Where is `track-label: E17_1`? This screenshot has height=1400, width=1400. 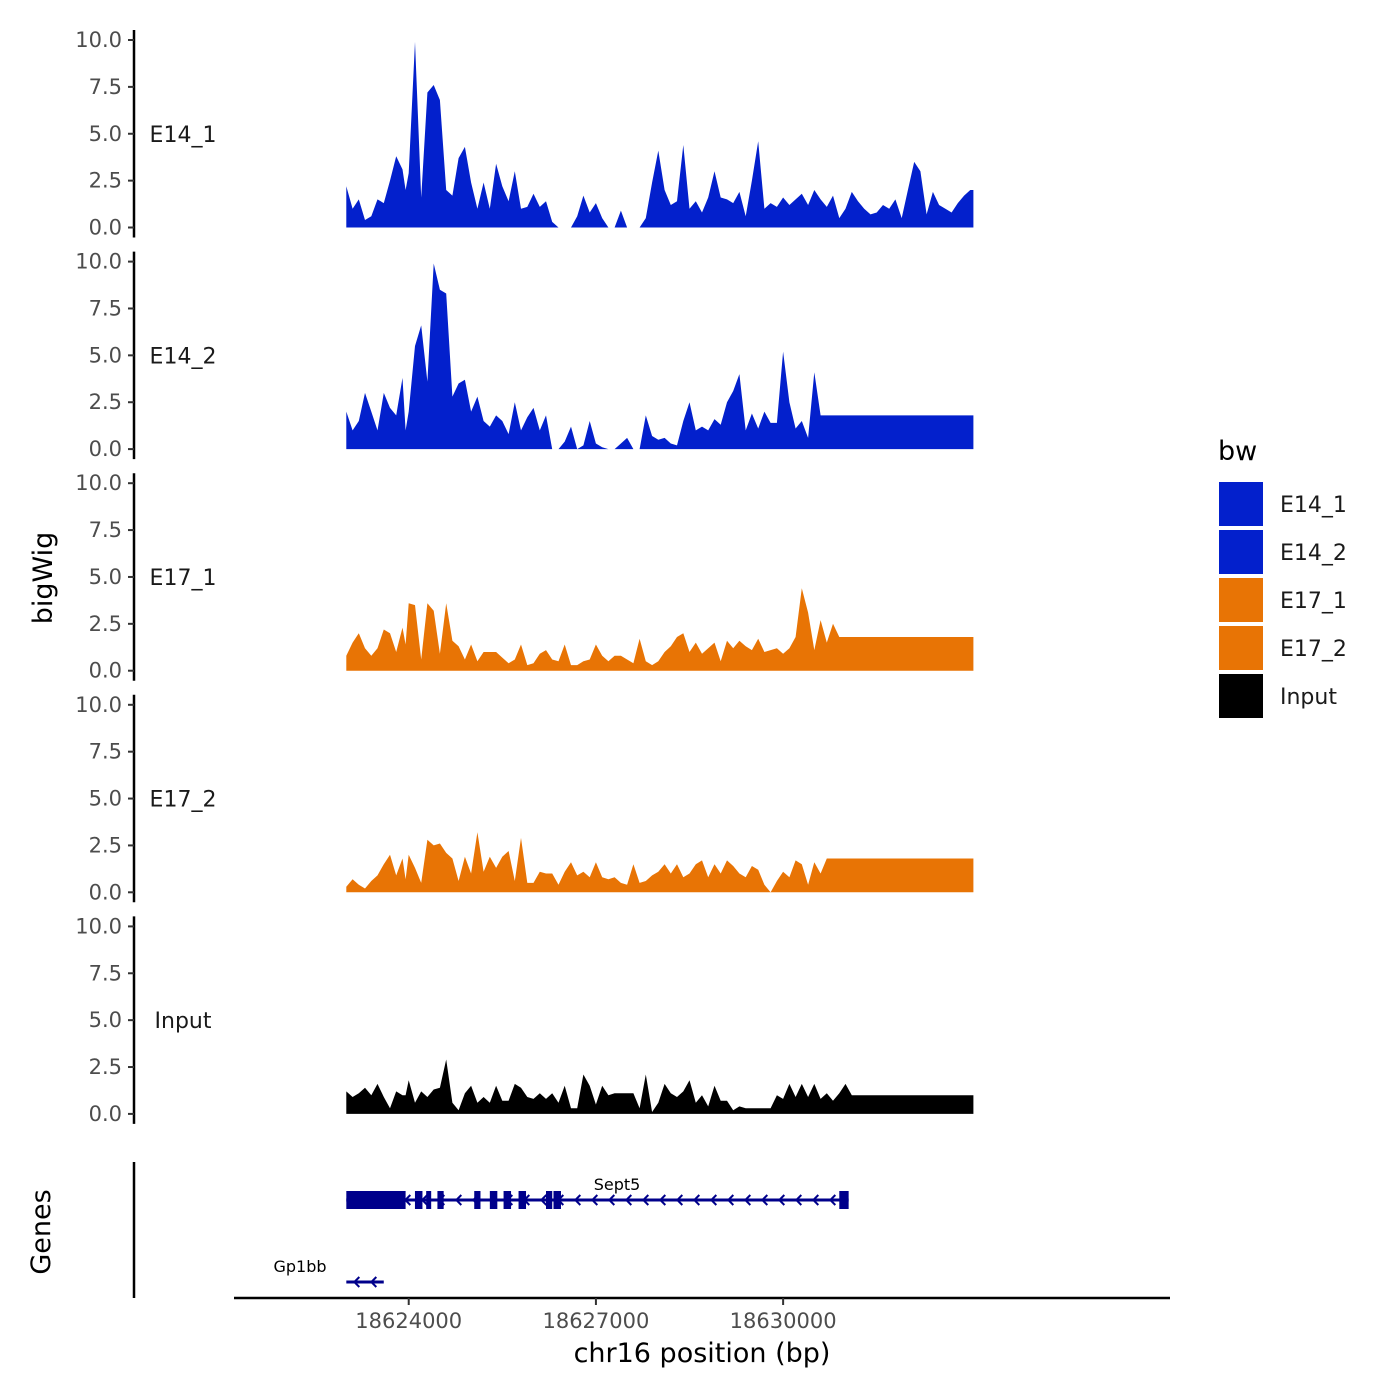
track-label: E17_1 is located at coordinates (183, 578).